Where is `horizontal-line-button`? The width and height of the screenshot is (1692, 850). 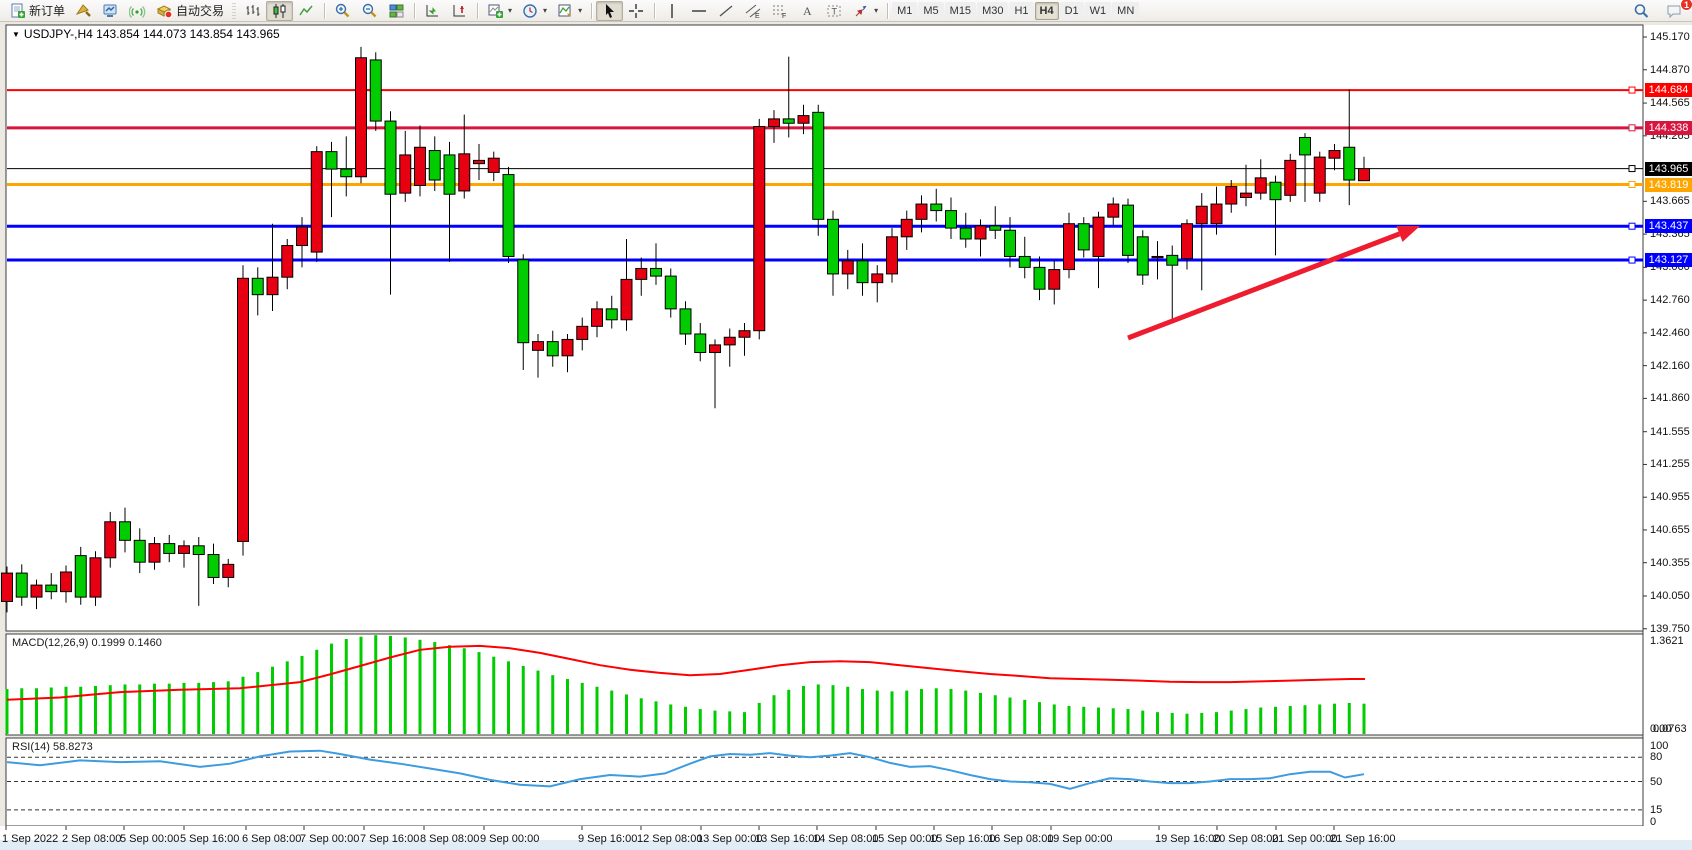 horizontal-line-button is located at coordinates (699, 11).